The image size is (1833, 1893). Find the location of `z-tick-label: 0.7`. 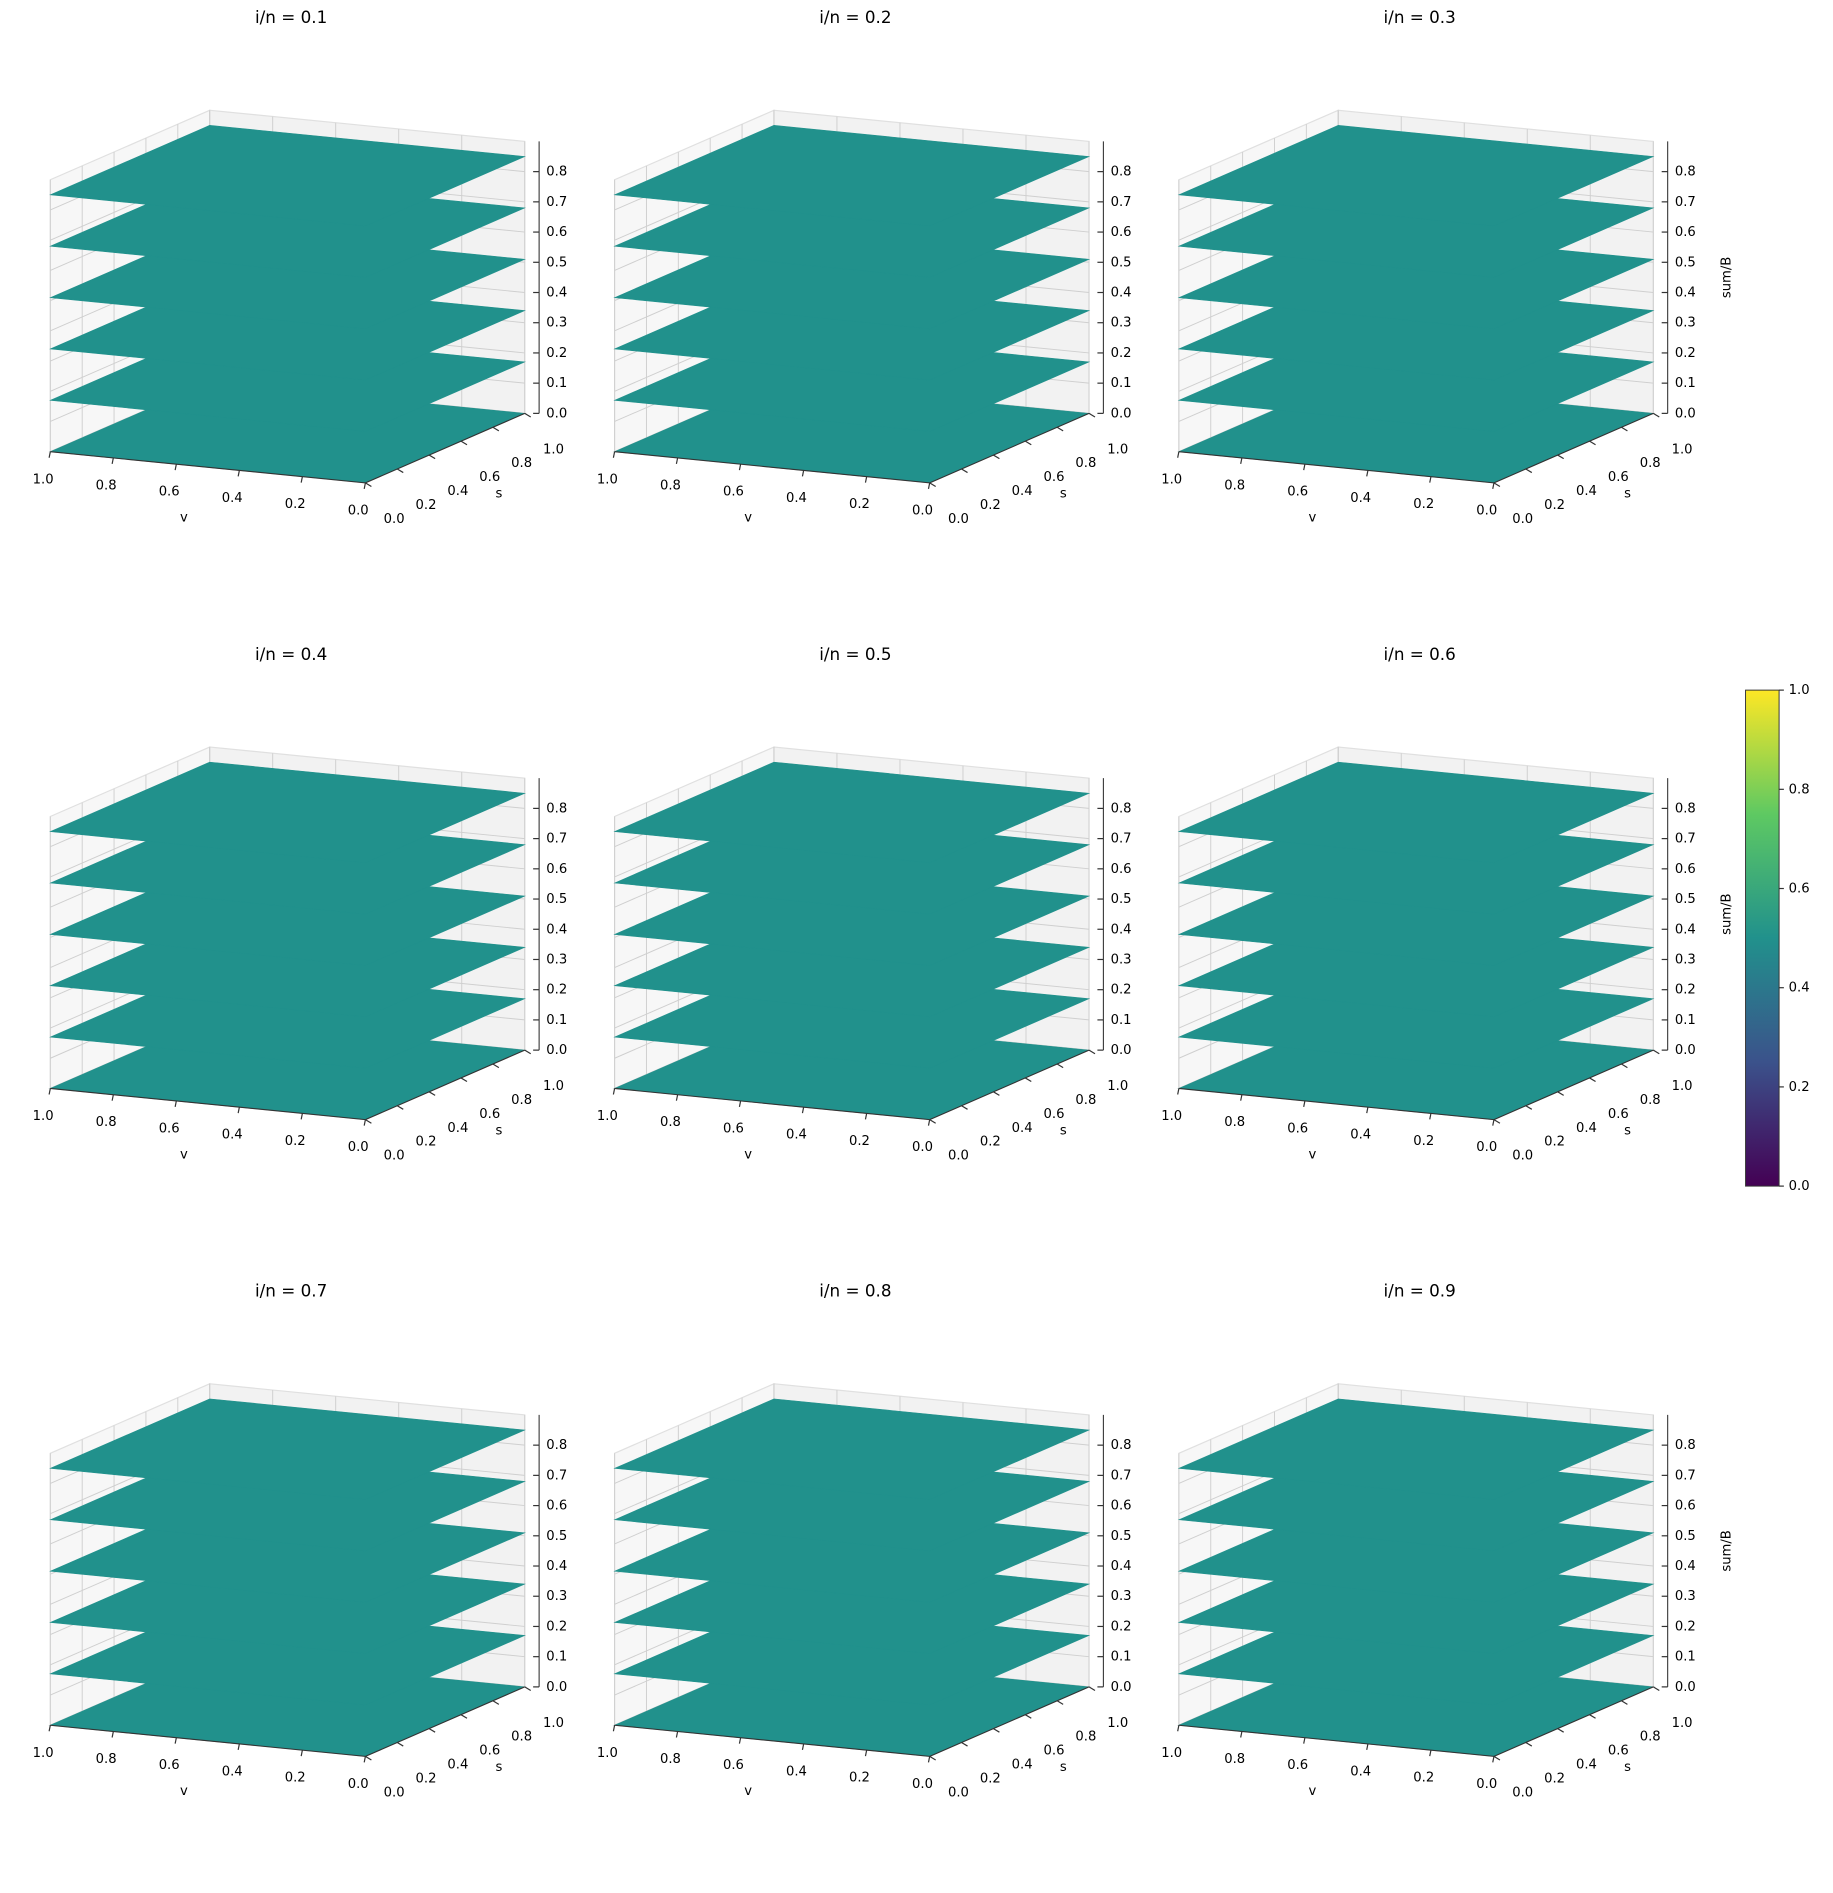

z-tick-label: 0.7 is located at coordinates (1121, 1475).